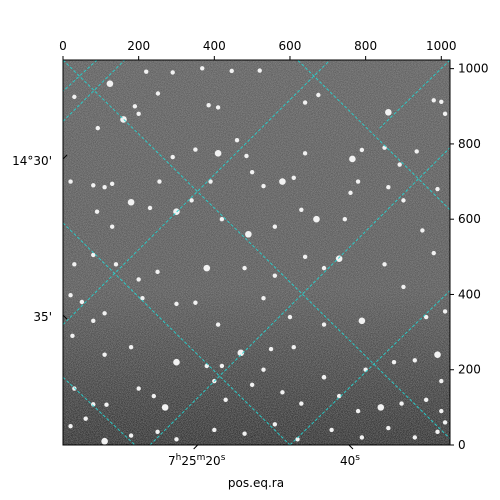 The image size is (500, 500). I want to click on ra-tick-label-2: 40s, so click(350, 460).